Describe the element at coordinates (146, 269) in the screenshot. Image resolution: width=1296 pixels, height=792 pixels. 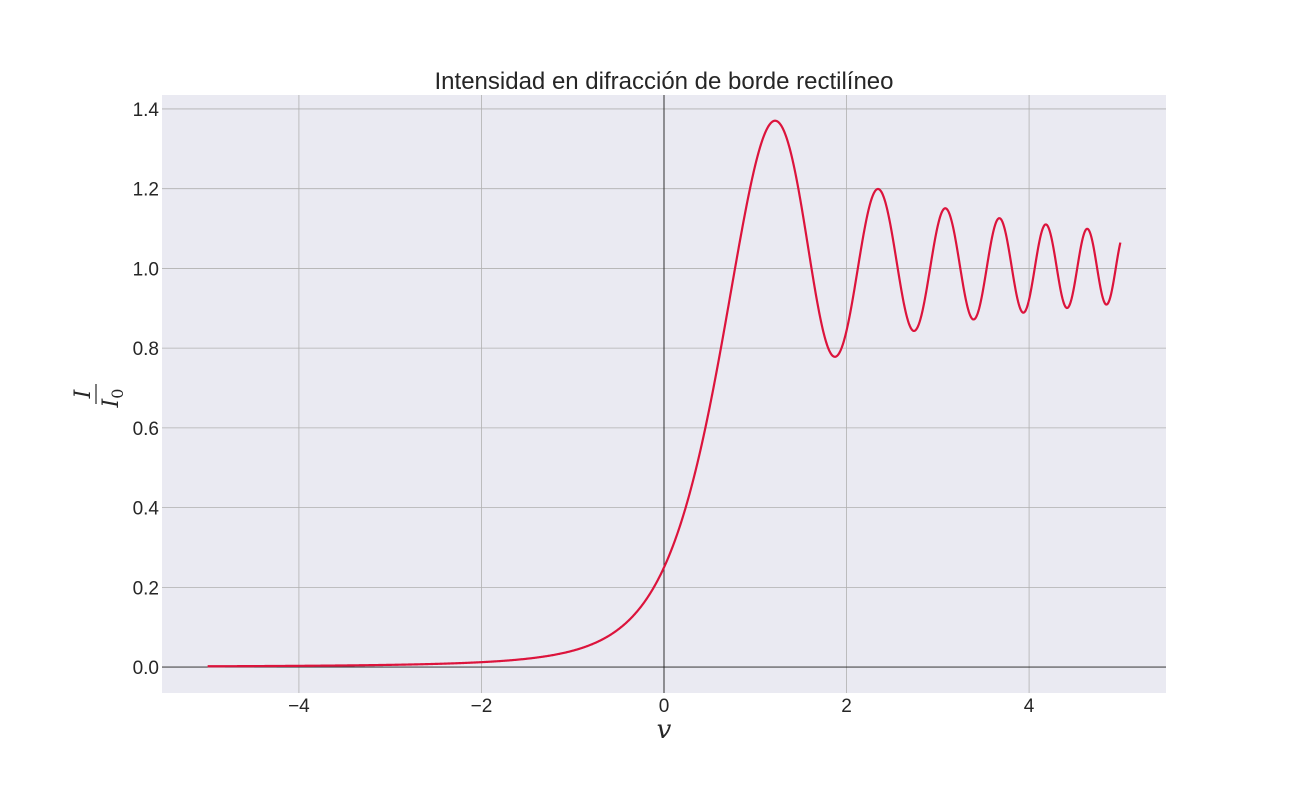
I see `y-tick-label-5: 1.0` at that location.